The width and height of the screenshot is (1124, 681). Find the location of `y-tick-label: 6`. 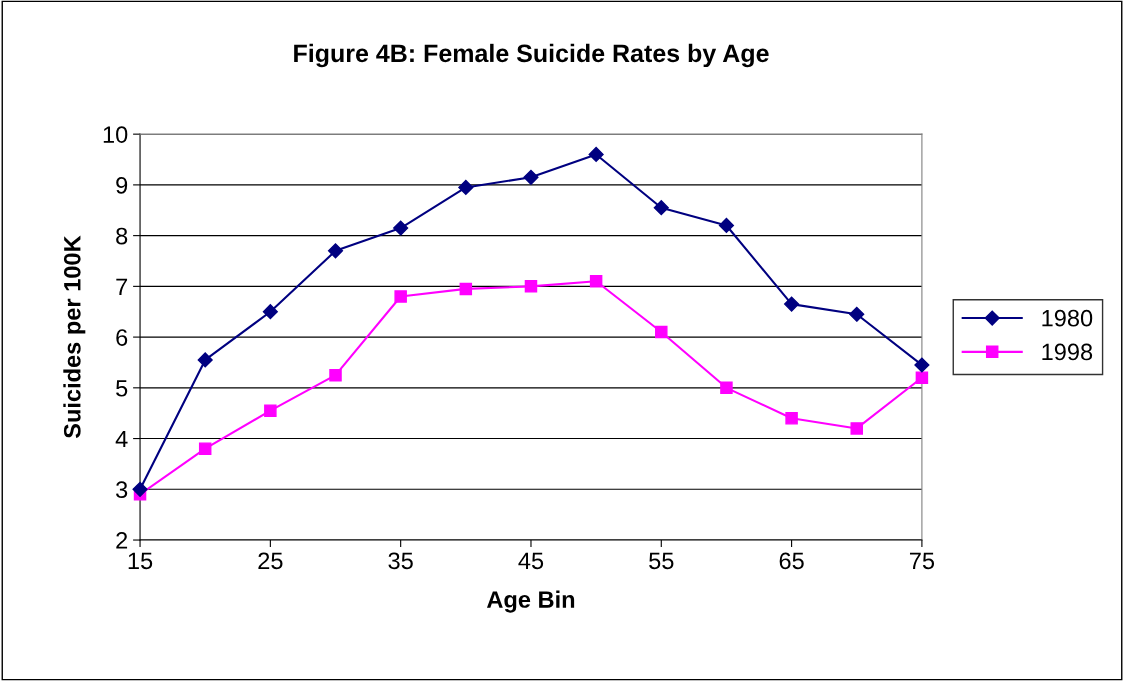

y-tick-label: 6 is located at coordinates (122, 337).